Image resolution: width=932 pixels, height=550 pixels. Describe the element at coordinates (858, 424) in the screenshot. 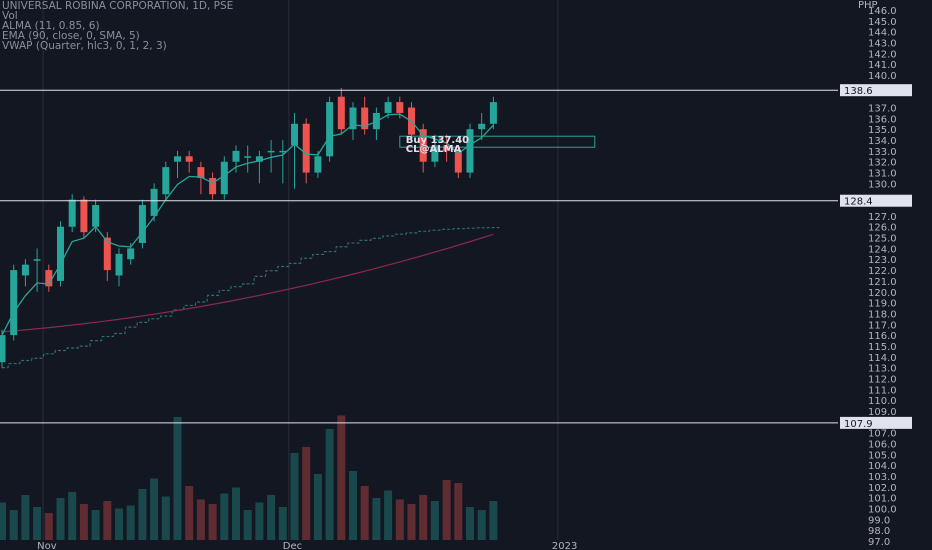

I see `price-tag-label: 107.9` at that location.